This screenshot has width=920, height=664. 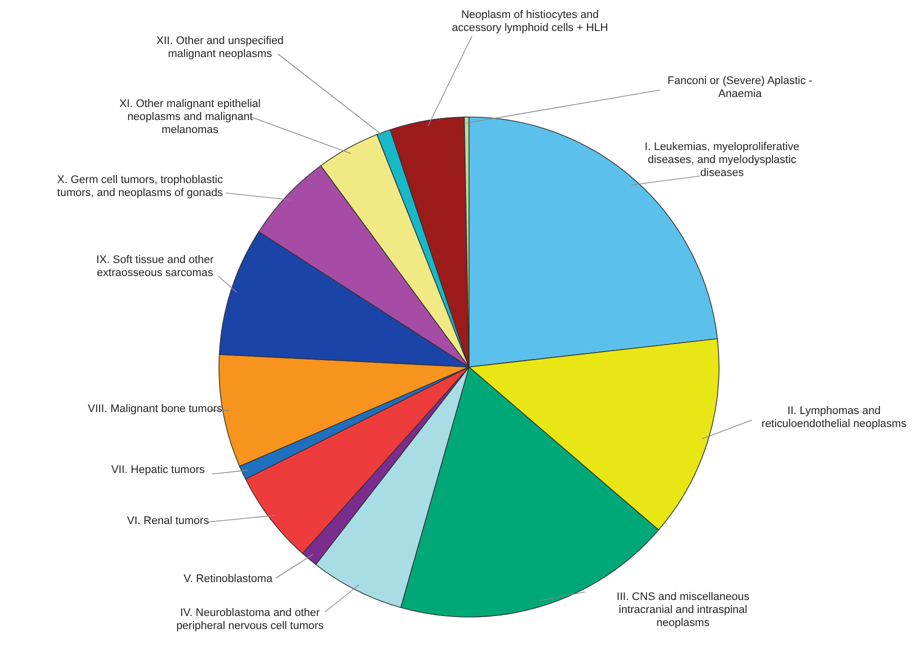 What do you see at coordinates (740, 87) in the screenshot?
I see `slice-label: Fanconi or (Severe) Aplastic - Anaemia` at bounding box center [740, 87].